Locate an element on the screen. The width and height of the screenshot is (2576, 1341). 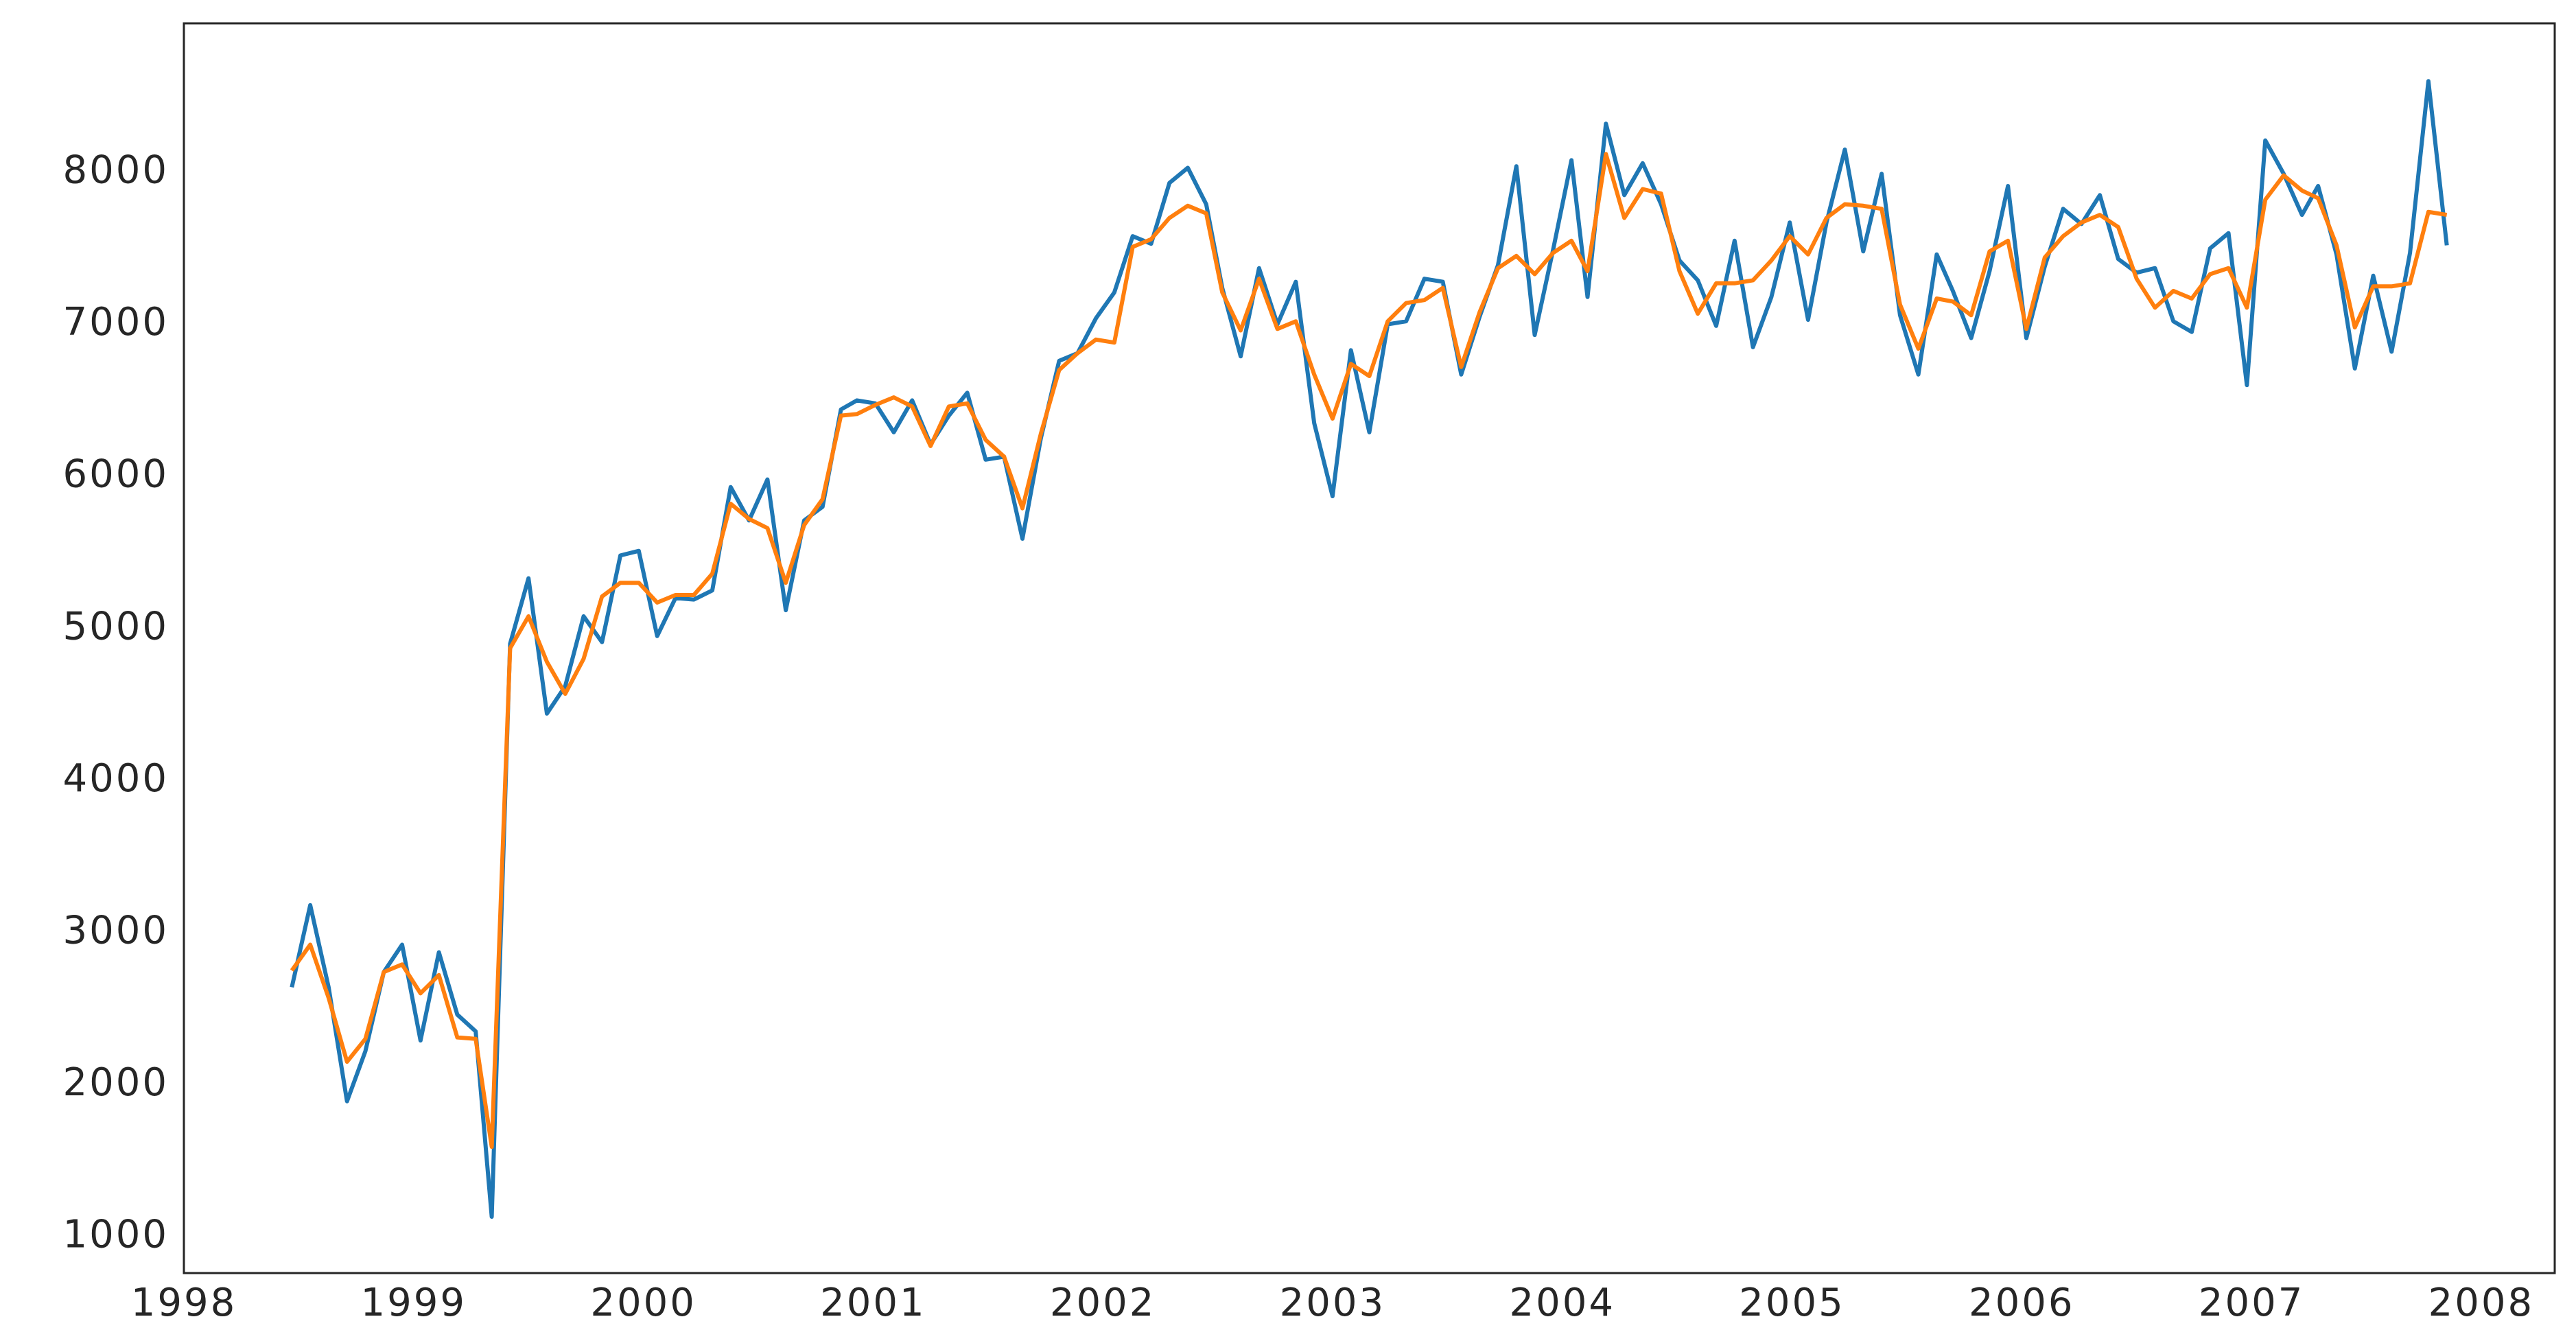
y-tick-label: 3000 is located at coordinates (115, 930).